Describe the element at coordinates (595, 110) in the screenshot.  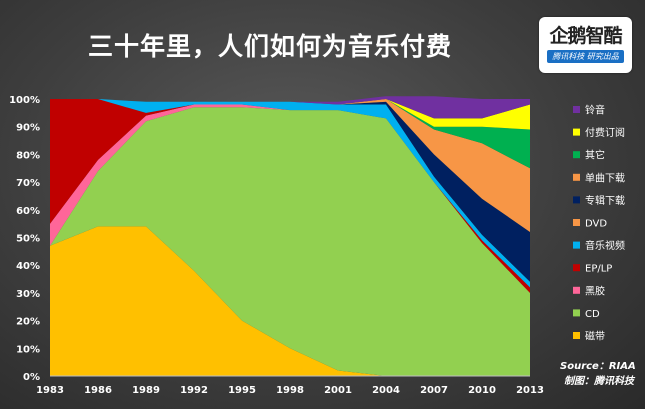
I see `legend-label: 铃音` at that location.